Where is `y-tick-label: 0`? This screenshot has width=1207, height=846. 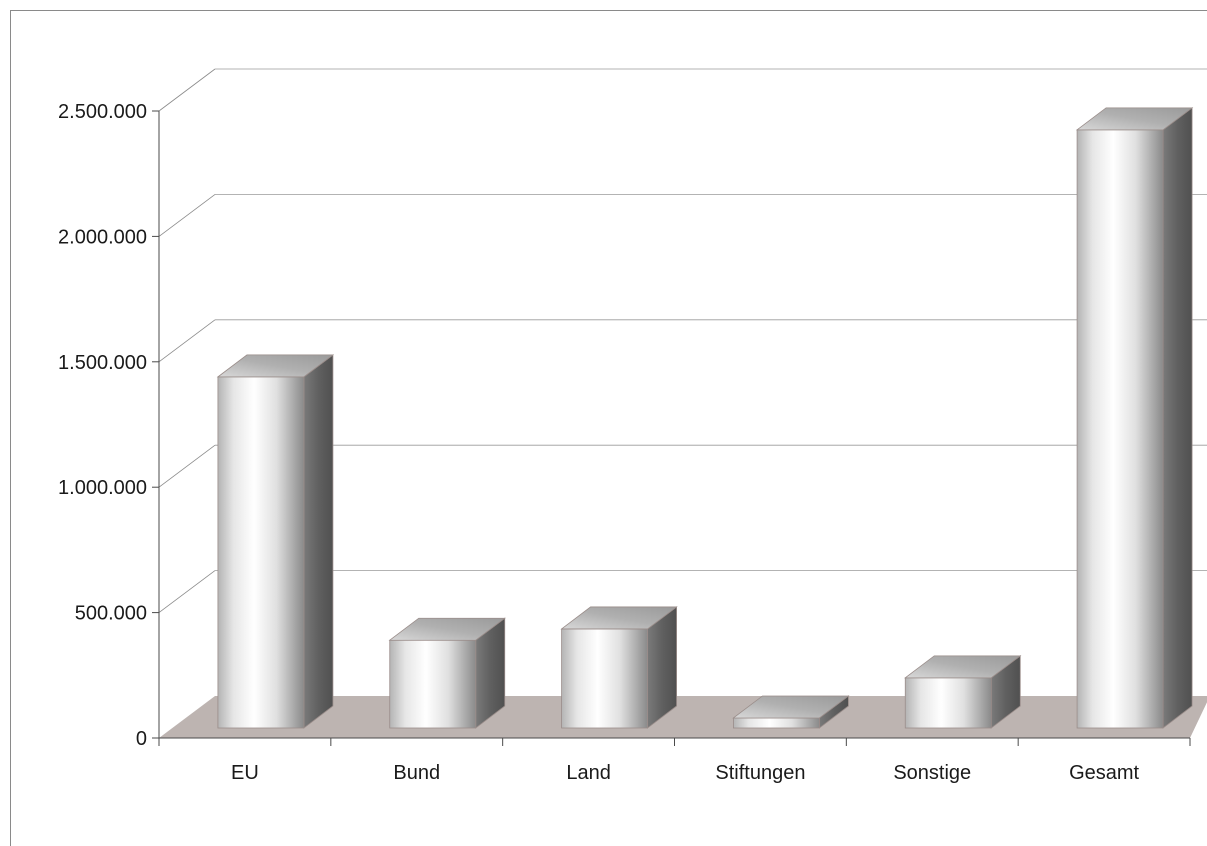
y-tick-label: 0 is located at coordinates (141, 739).